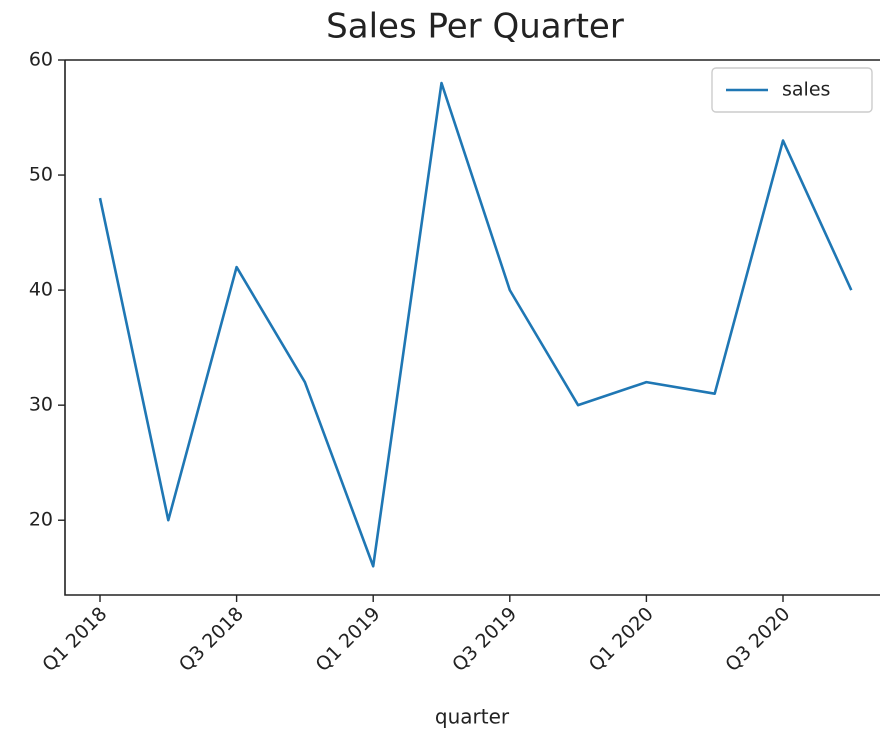 This screenshot has width=880, height=737. Describe the element at coordinates (41, 290) in the screenshot. I see `y-tick-label: 40` at that location.